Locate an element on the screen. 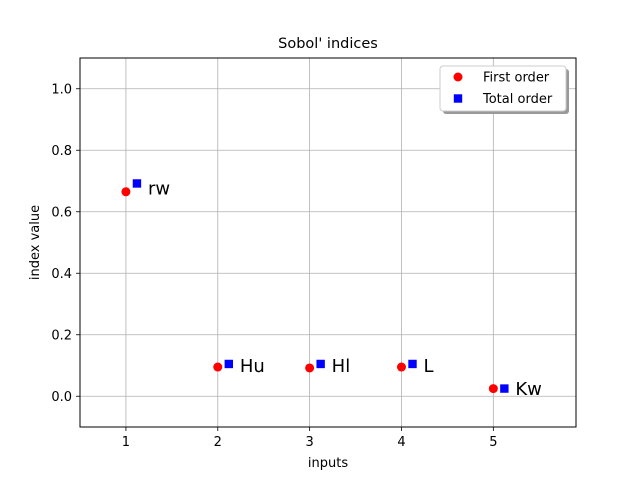  point-label: rw is located at coordinates (159, 188).